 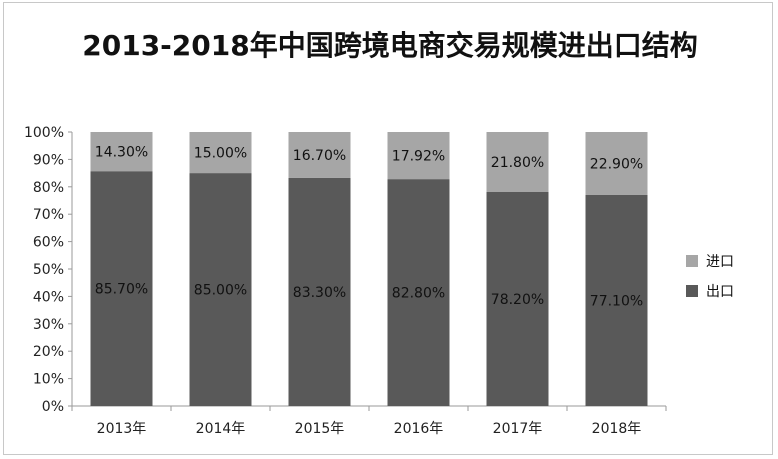 I want to click on data-label-import: 14.30%, so click(x=121, y=153).